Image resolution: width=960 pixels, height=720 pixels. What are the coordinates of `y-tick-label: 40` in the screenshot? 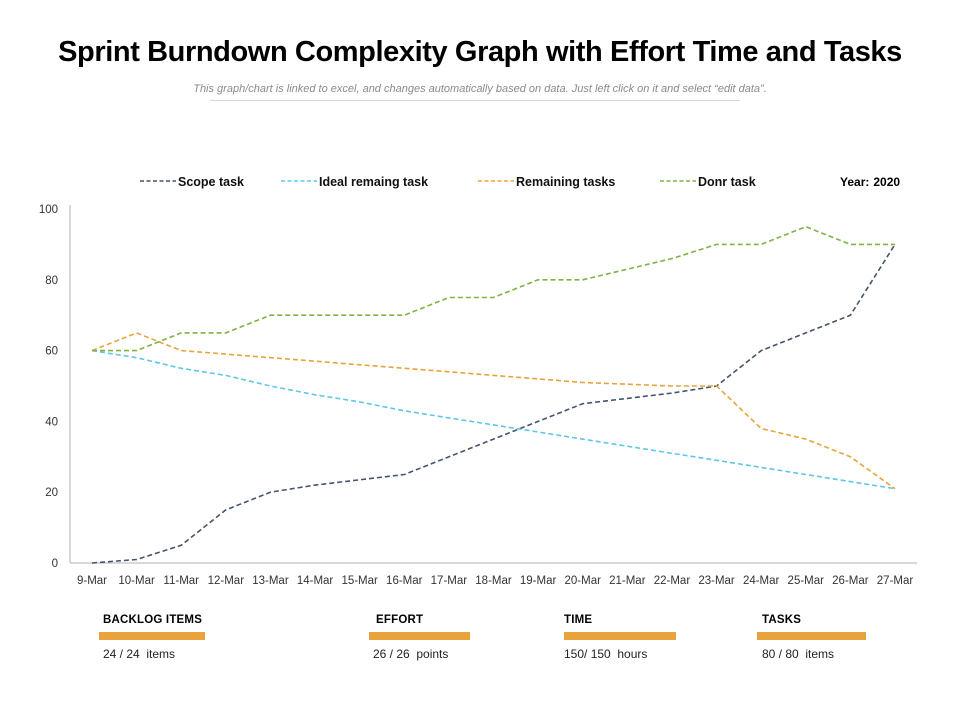 It's located at (51, 422).